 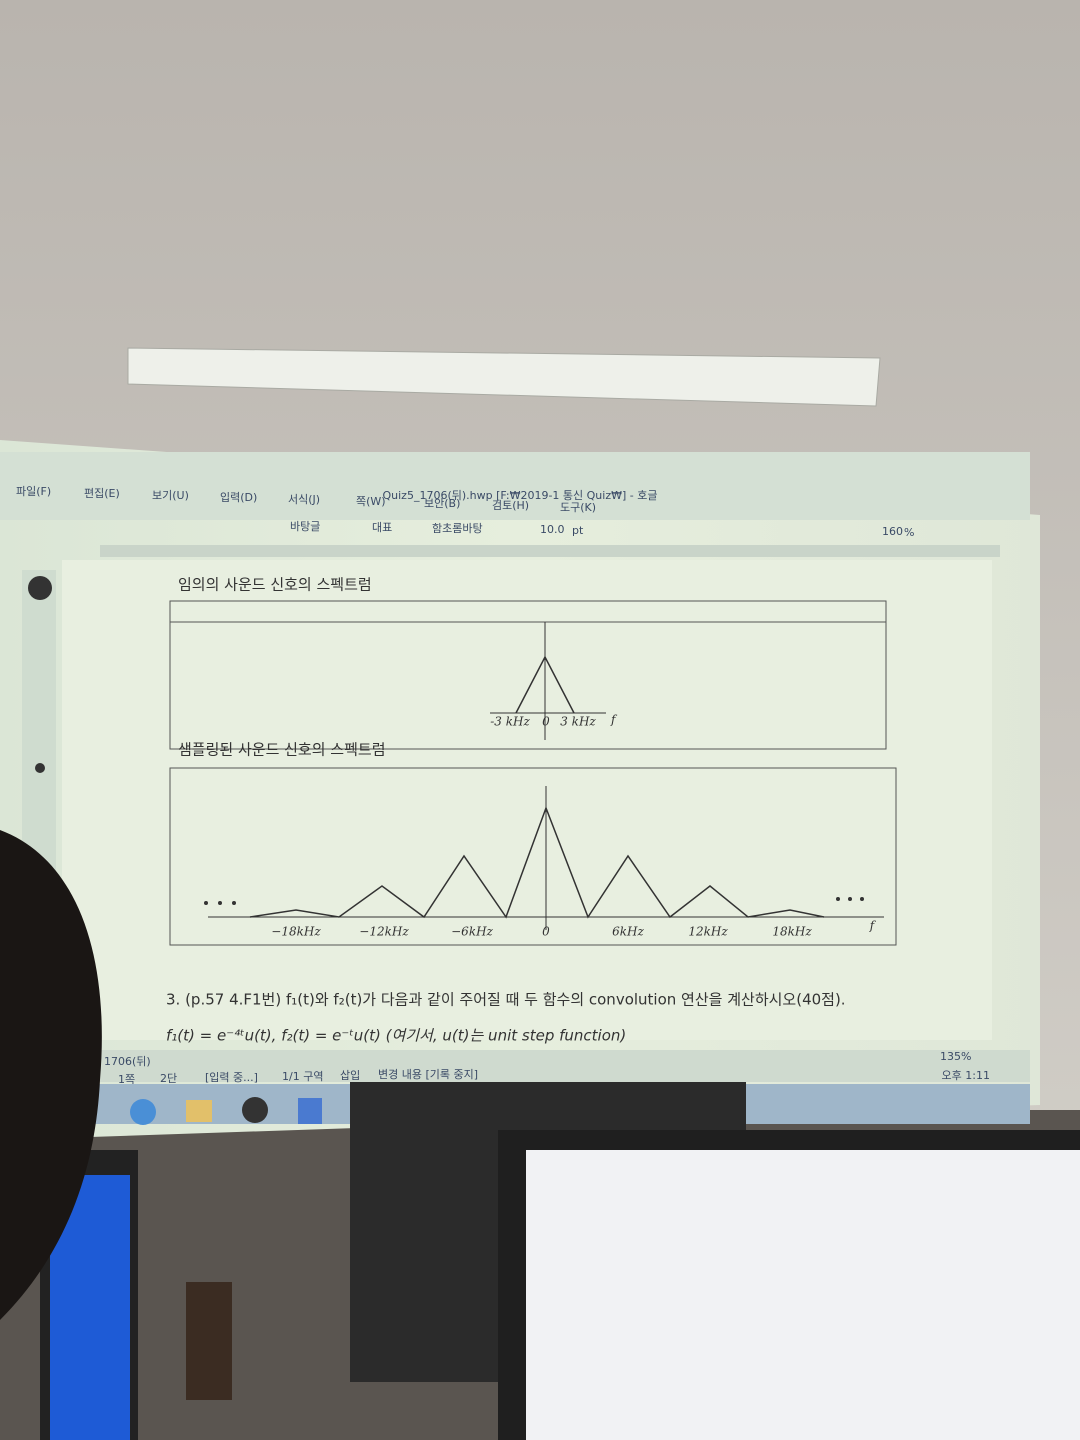 What do you see at coordinates (510, 722) in the screenshot?
I see `axis-label: -3 kHz` at bounding box center [510, 722].